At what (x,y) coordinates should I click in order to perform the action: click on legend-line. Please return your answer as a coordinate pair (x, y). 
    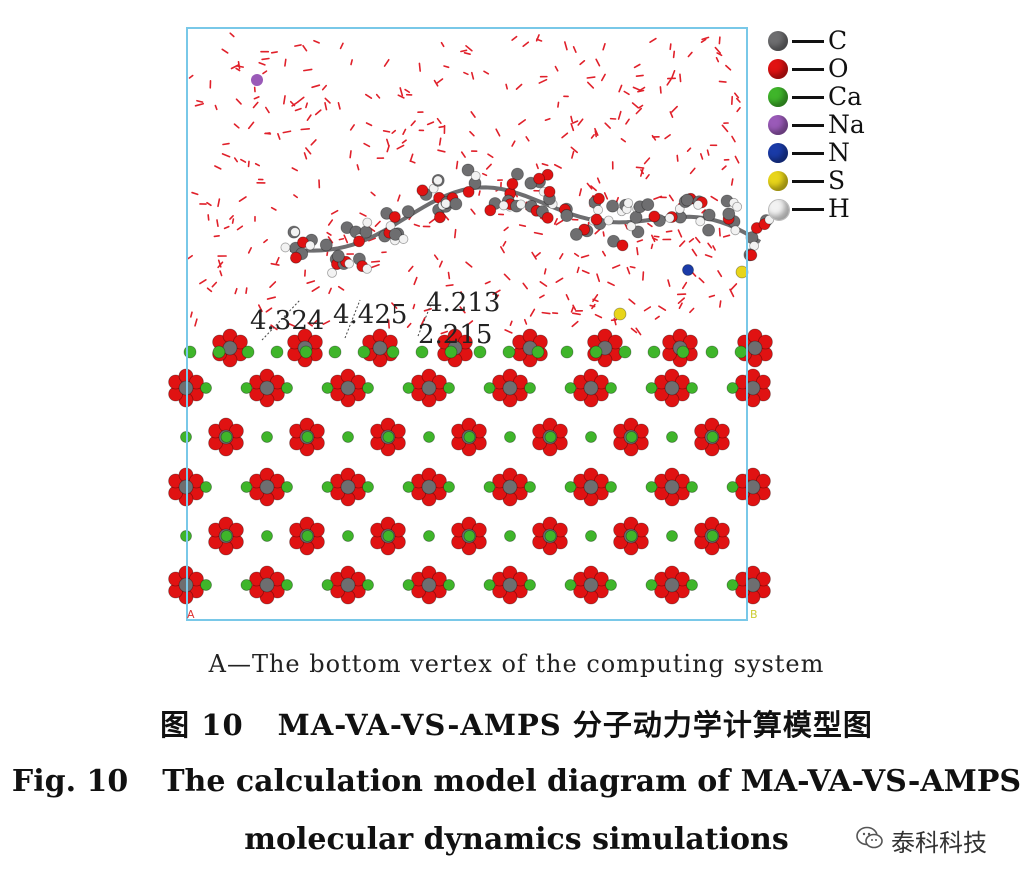
    Looking at the image, I should click on (808, 69).